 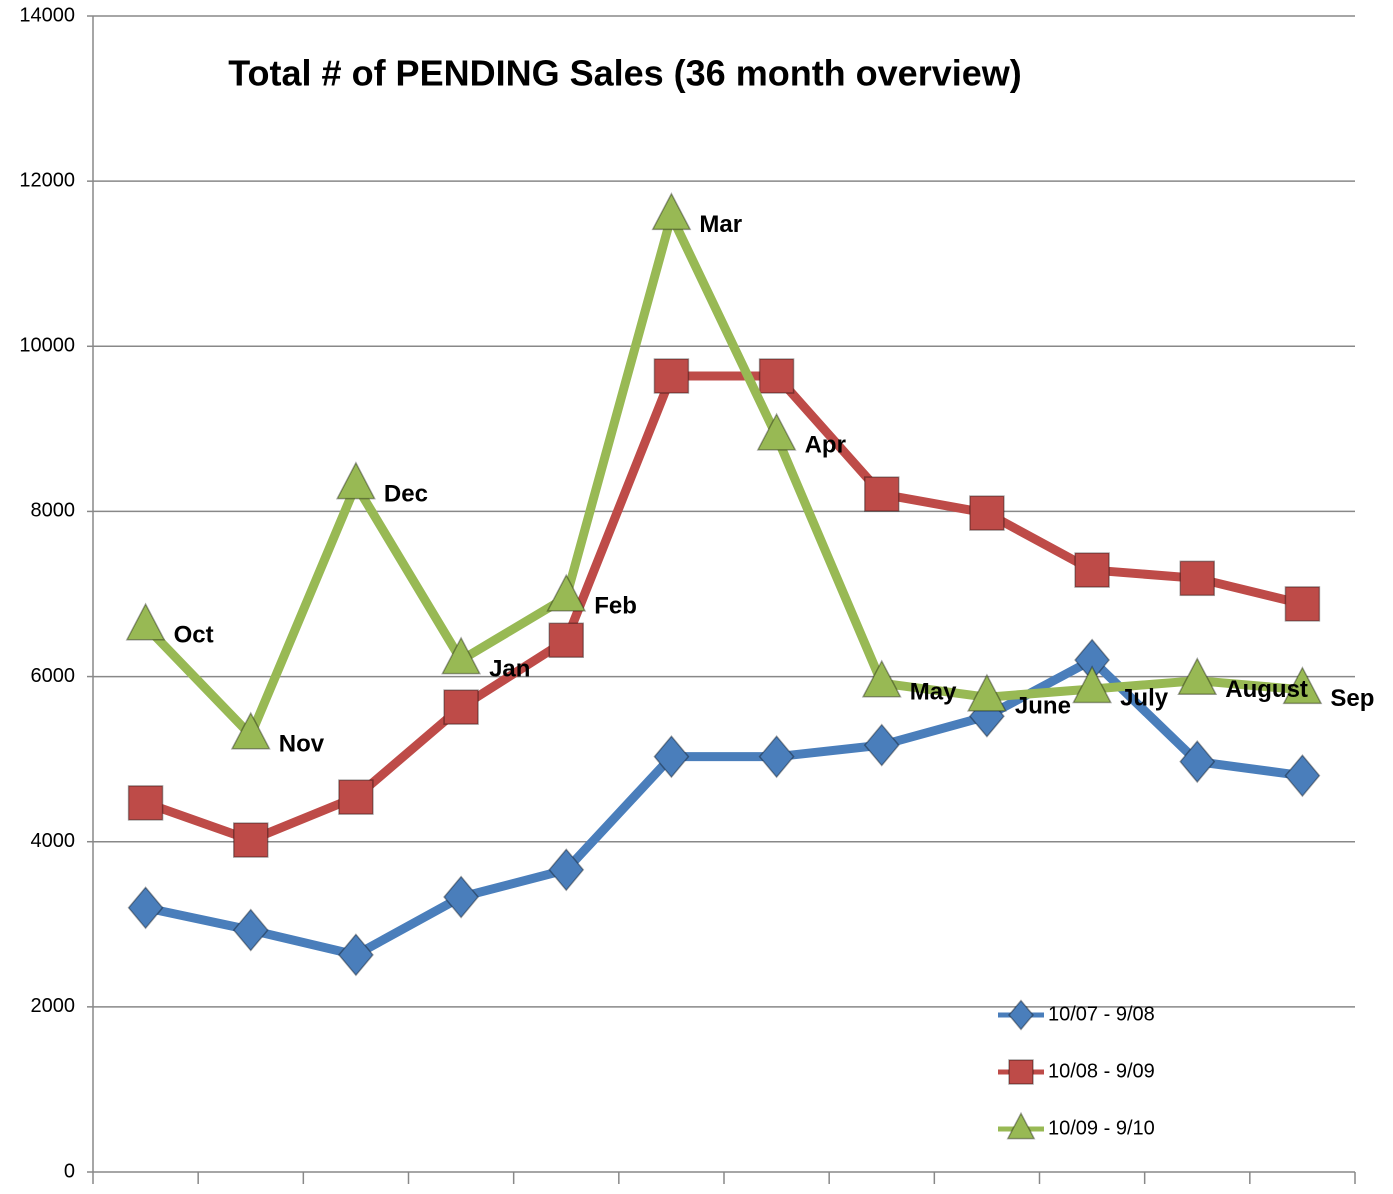 I want to click on y-tick-label: 12000, so click(x=47, y=180).